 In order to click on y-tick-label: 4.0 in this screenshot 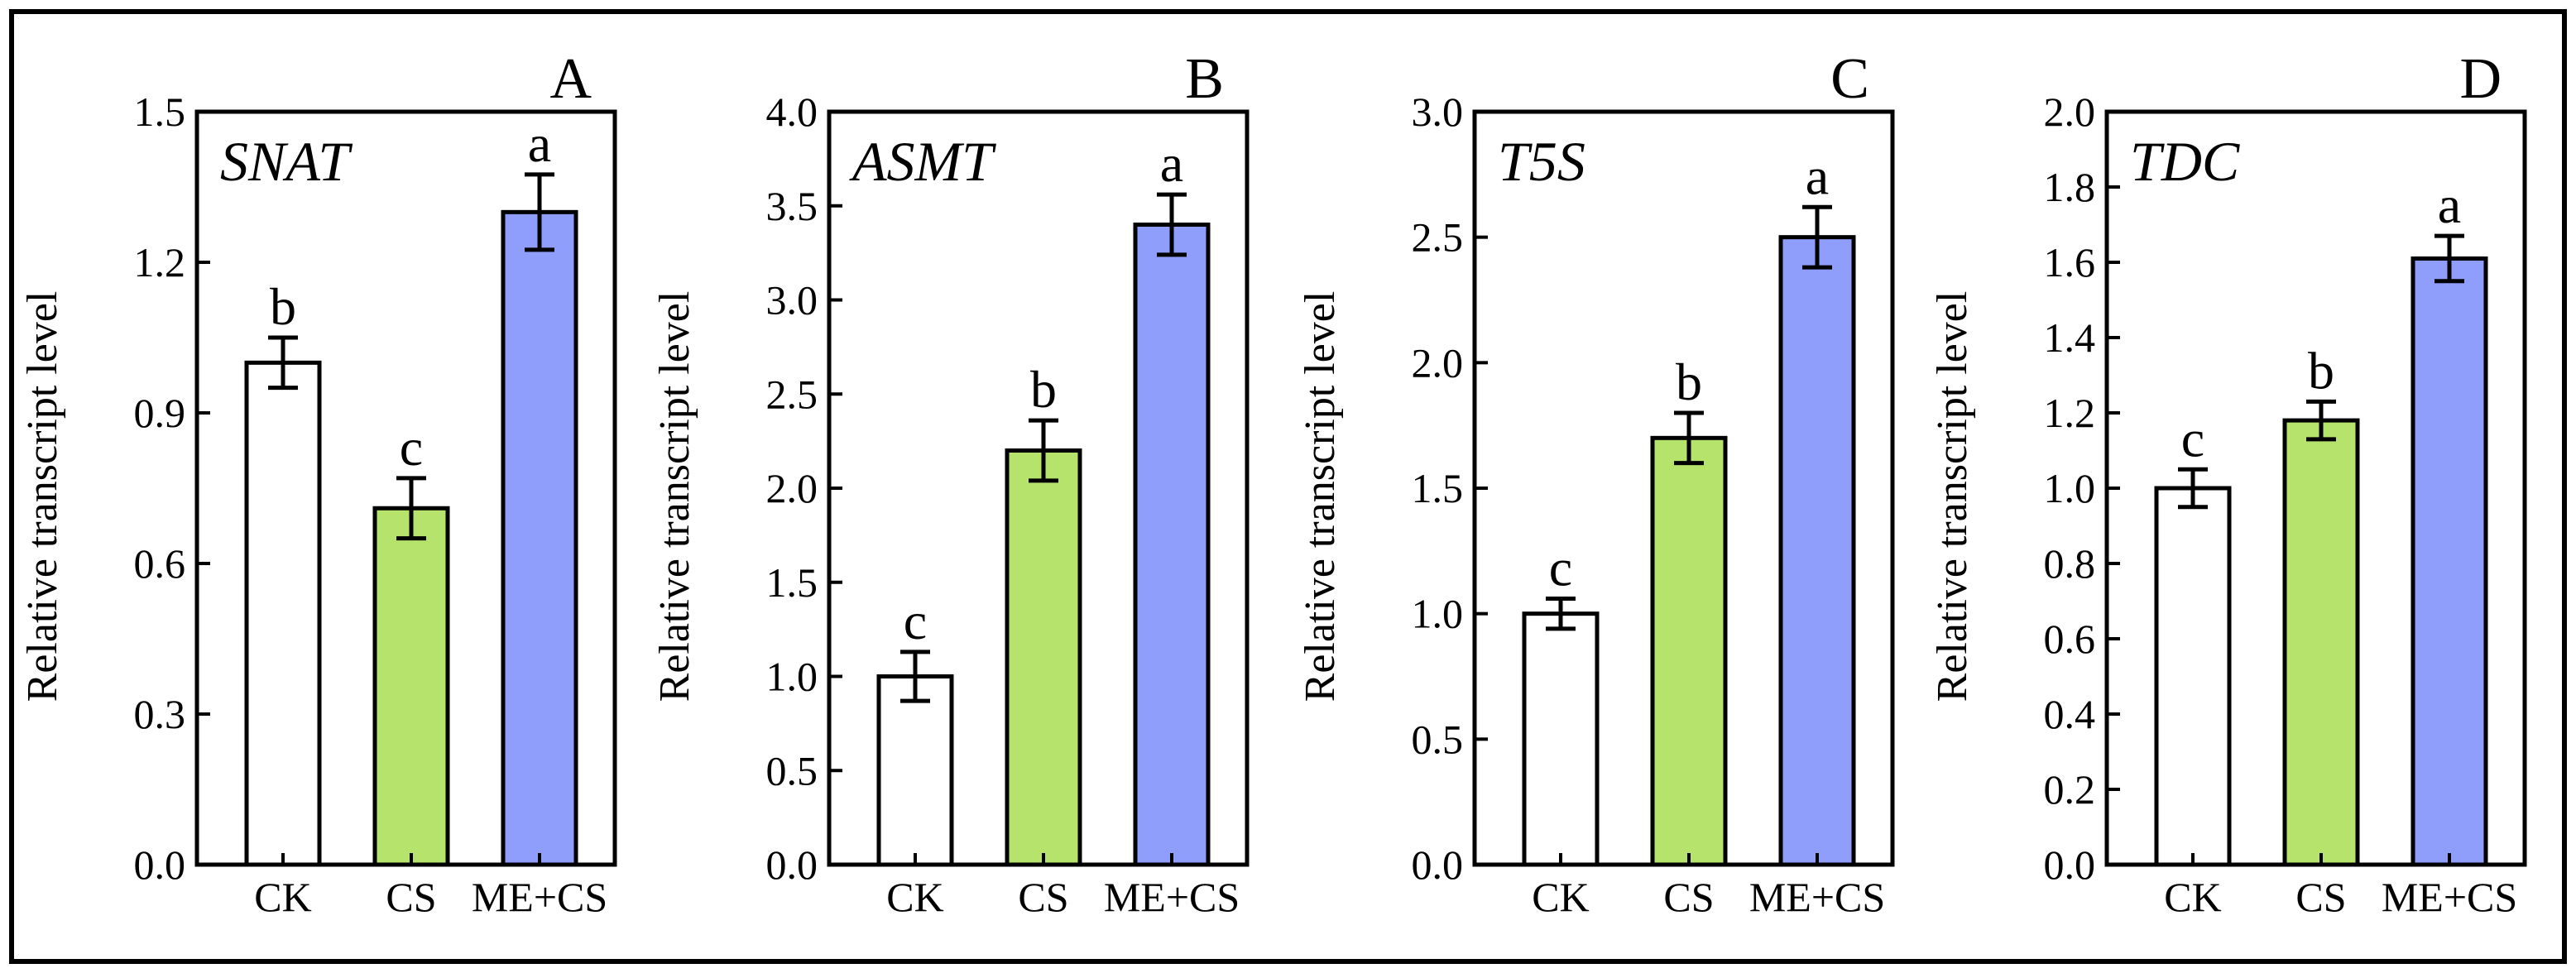, I will do `click(792, 112)`.